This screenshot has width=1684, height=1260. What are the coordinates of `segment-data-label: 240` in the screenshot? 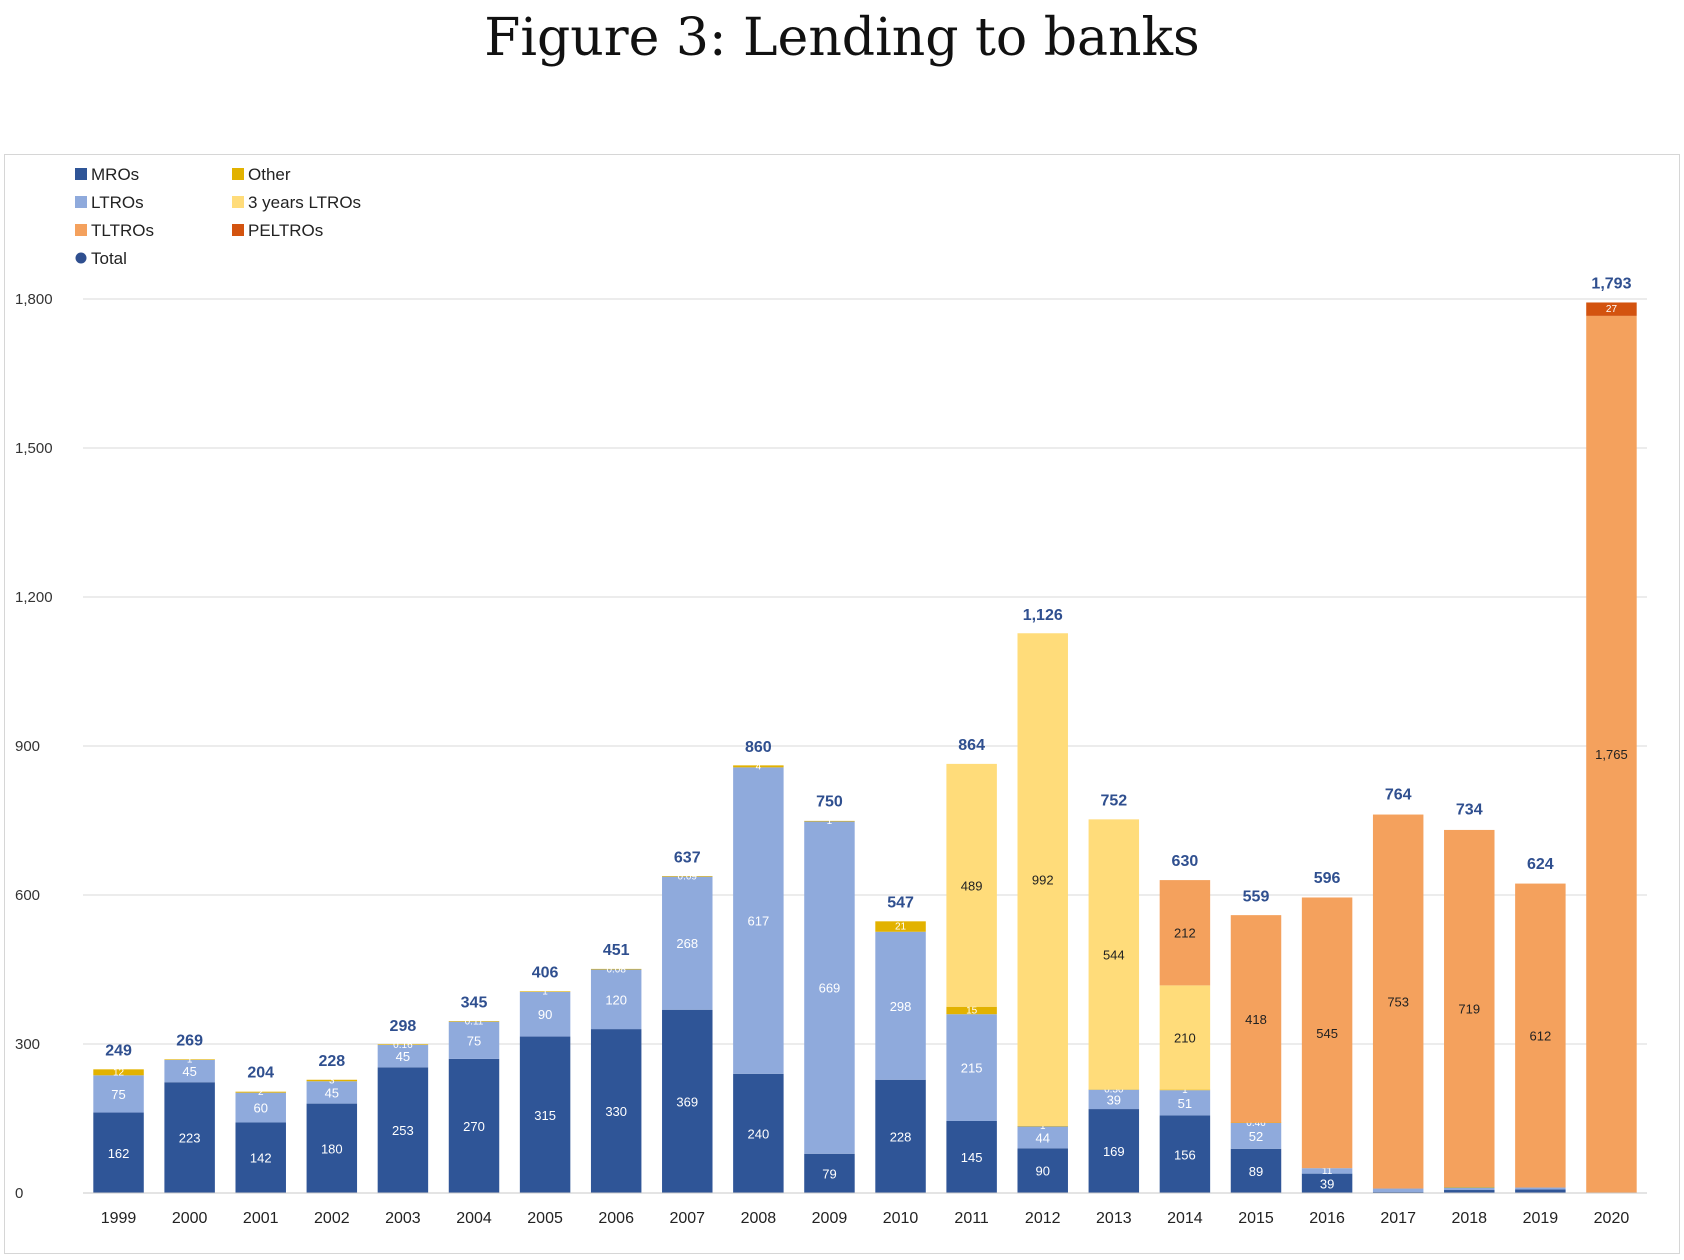 It's located at (759, 1133).